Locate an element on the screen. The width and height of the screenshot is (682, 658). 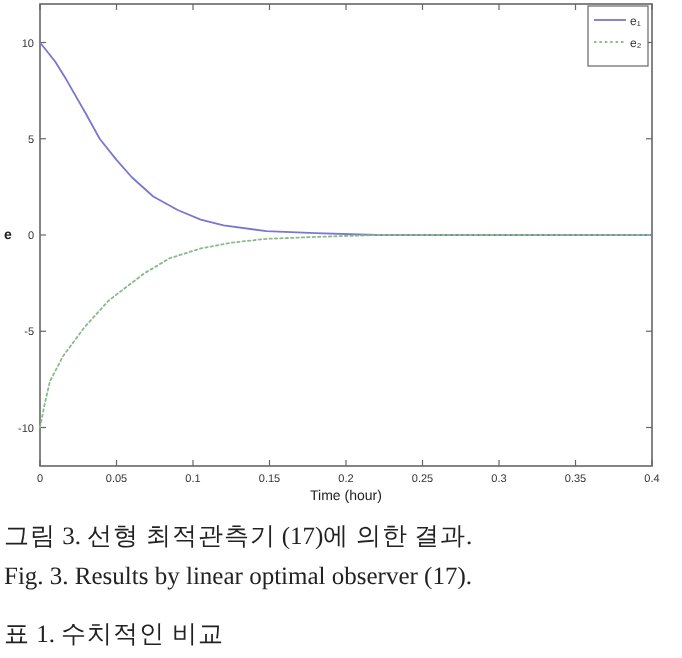
text: 표 1. 수치적인 비교 is located at coordinates (114, 634).